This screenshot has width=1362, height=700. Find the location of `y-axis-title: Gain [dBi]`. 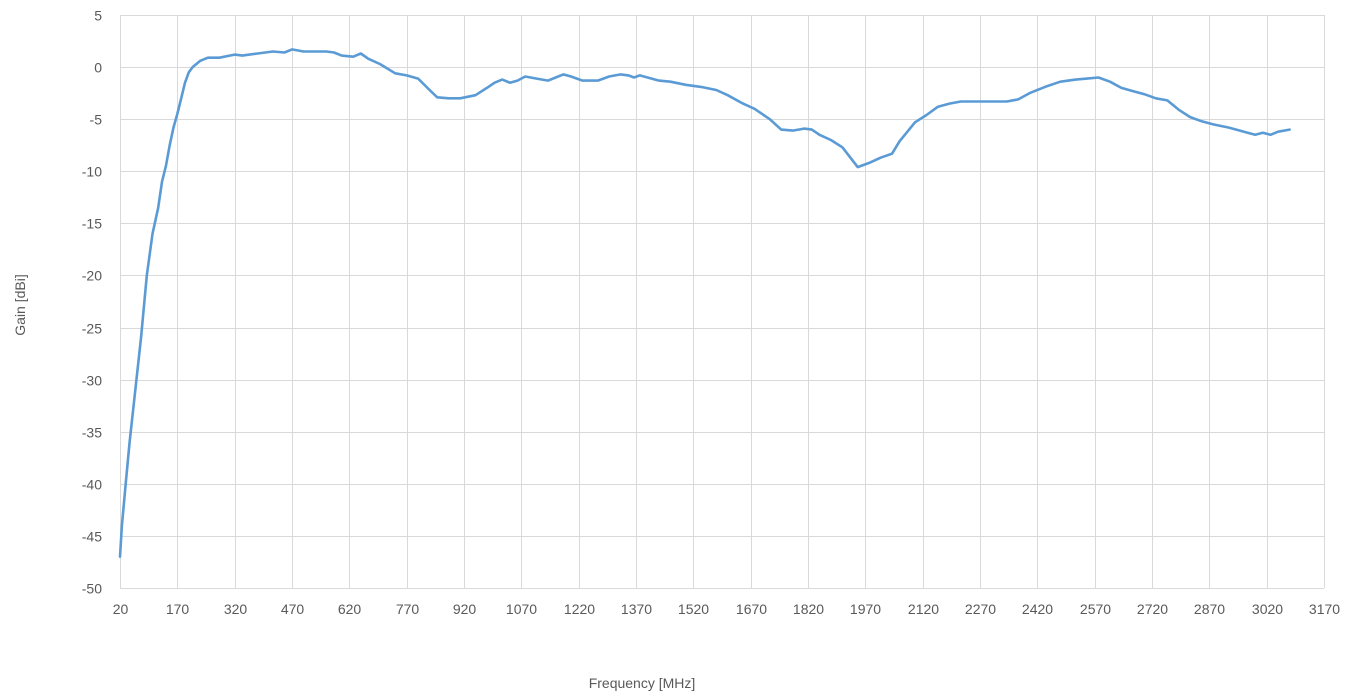

y-axis-title: Gain [dBi] is located at coordinates (20, 304).